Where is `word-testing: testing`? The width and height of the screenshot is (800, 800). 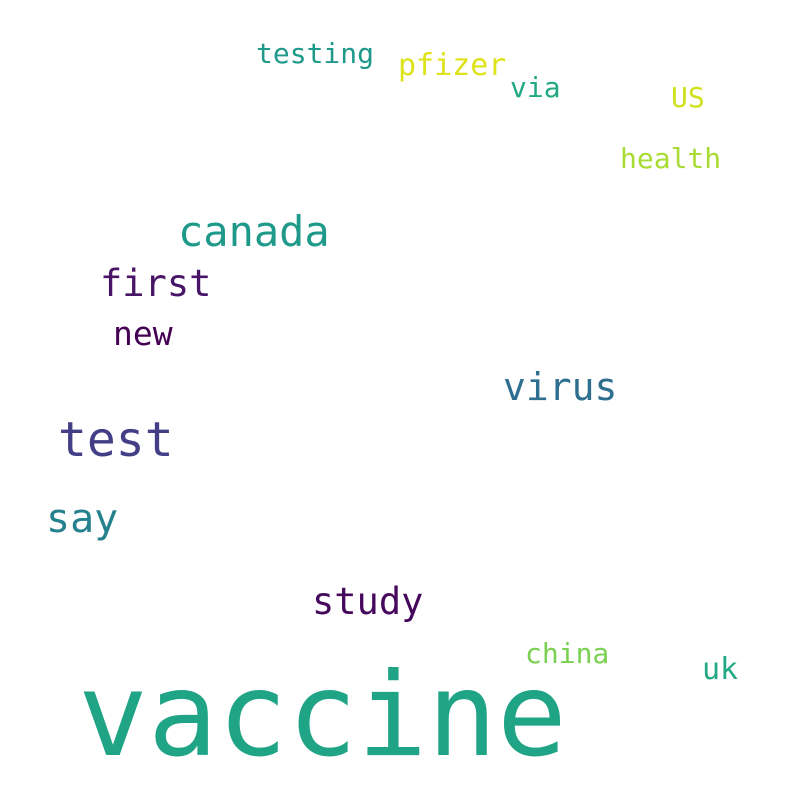
word-testing: testing is located at coordinates (315, 53).